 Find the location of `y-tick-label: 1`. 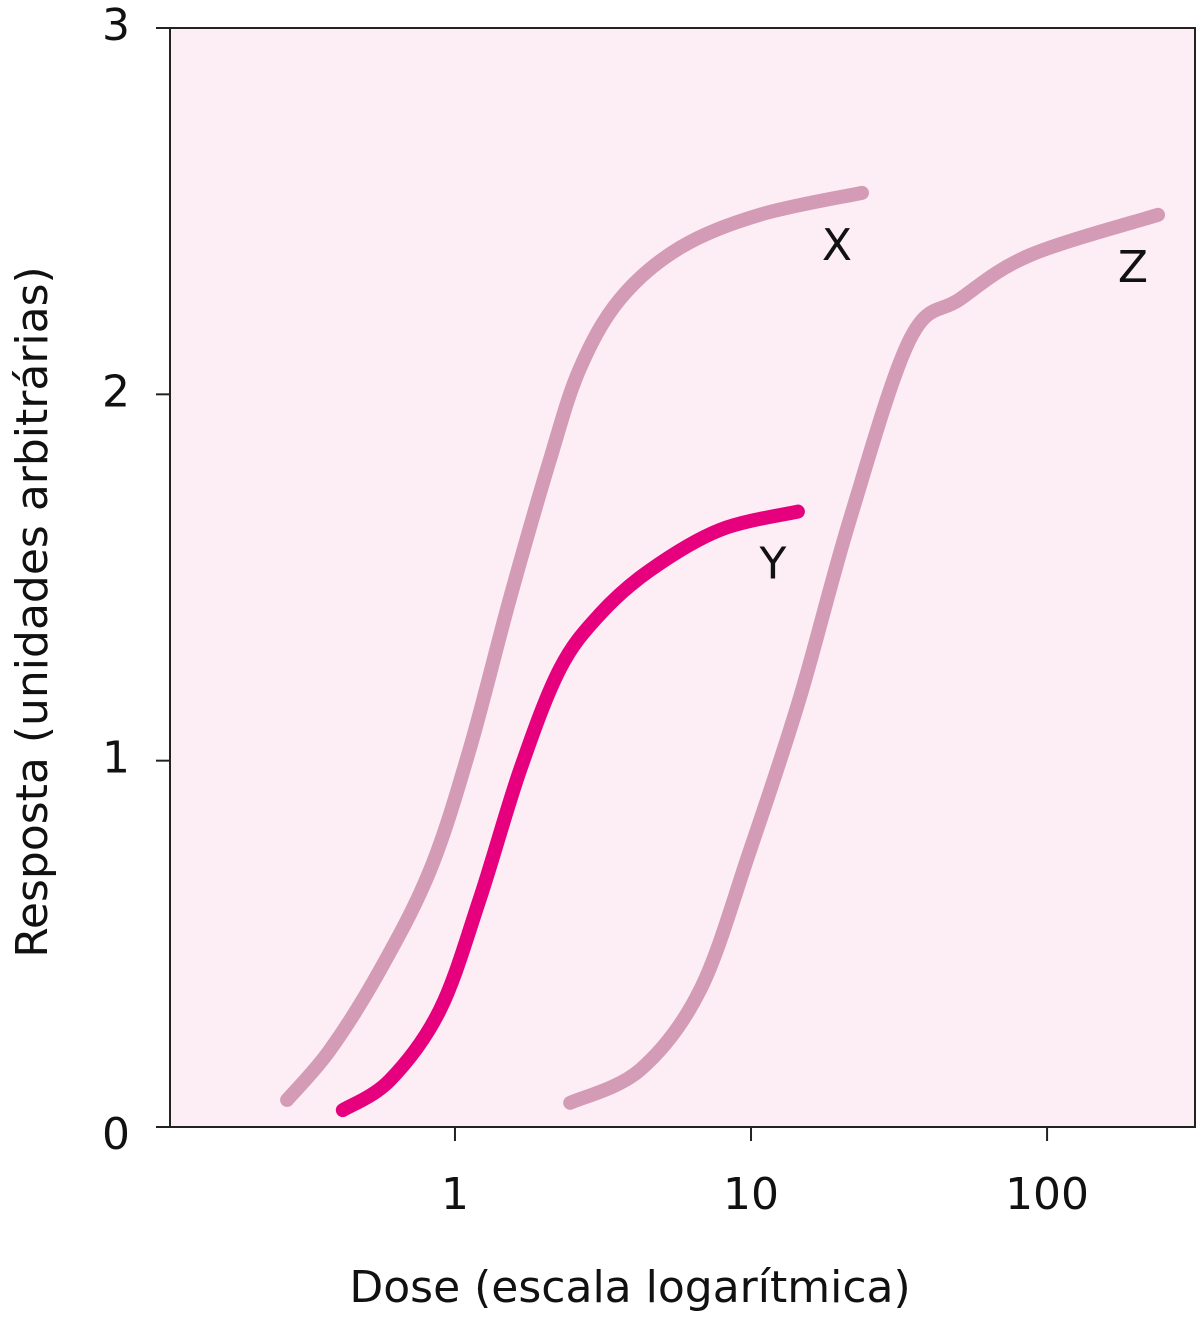

y-tick-label: 1 is located at coordinates (116, 758).